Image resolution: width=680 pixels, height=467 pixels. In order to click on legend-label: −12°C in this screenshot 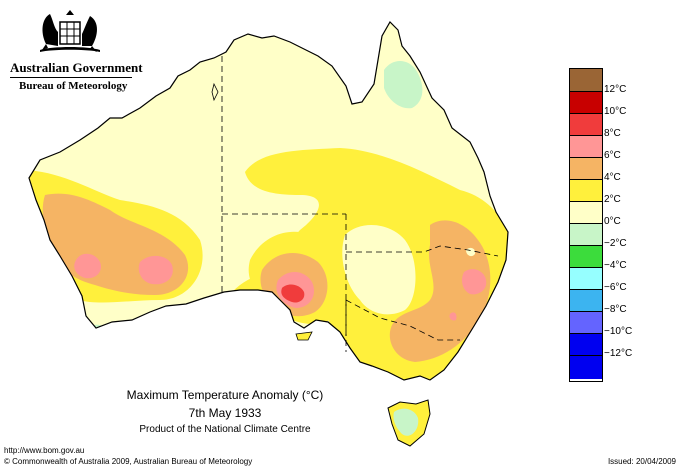, I will do `click(618, 353)`.